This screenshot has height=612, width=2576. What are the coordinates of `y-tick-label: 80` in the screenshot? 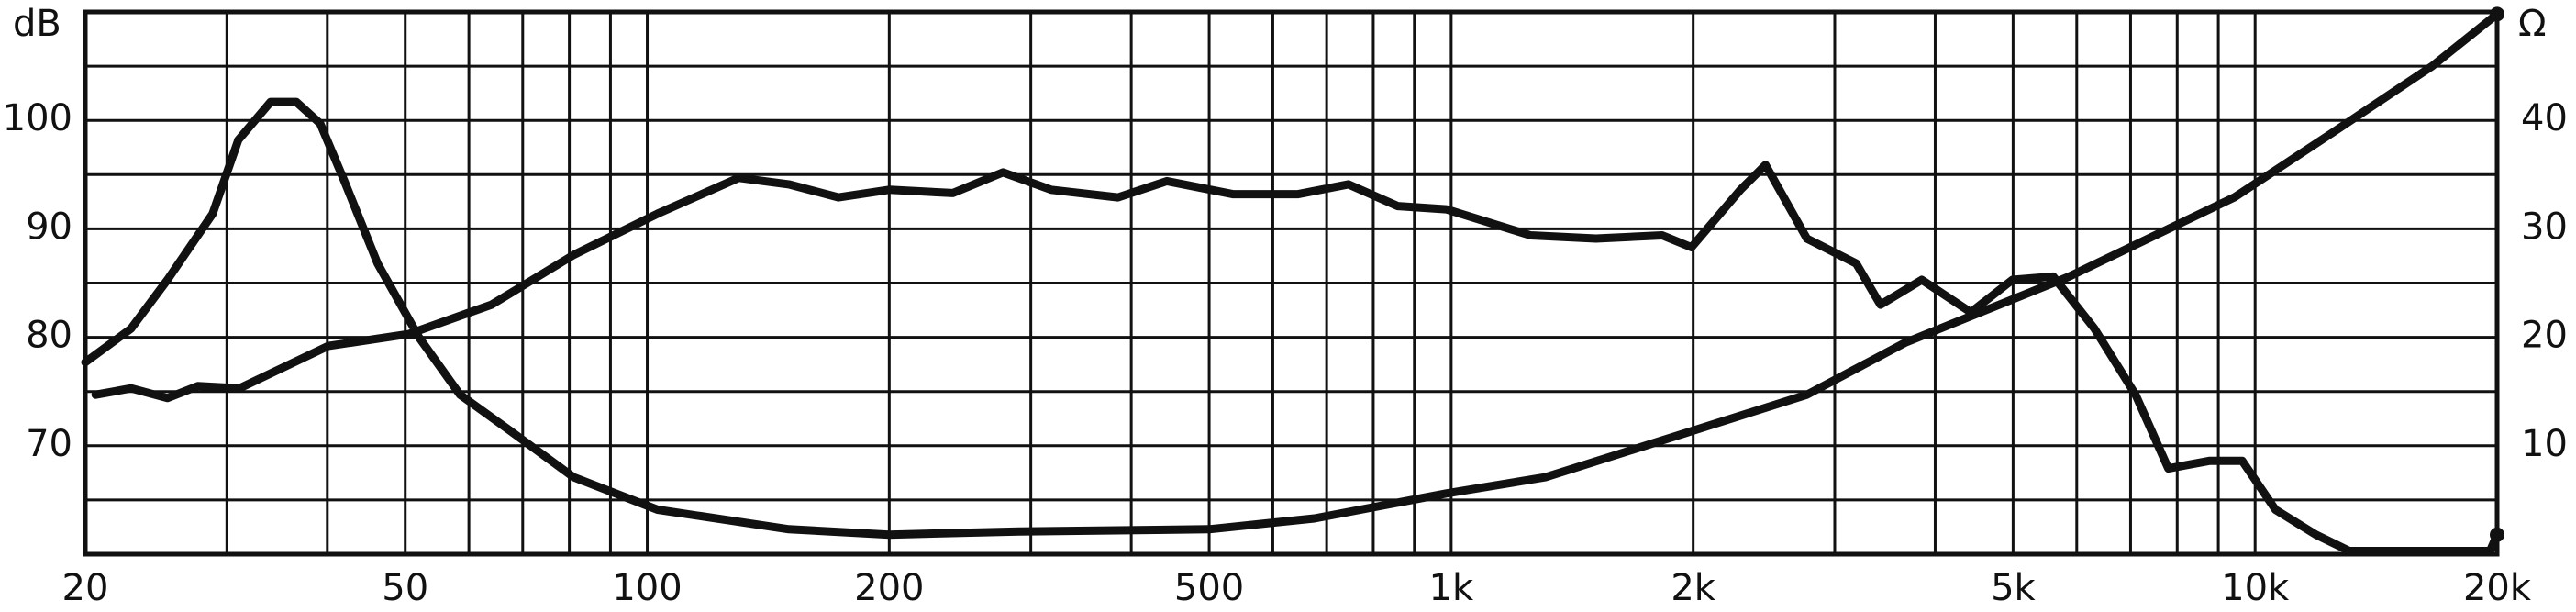 It's located at (49, 336).